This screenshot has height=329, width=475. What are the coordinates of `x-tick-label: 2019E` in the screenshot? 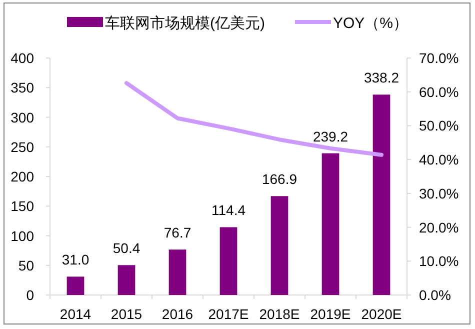 It's located at (330, 314).